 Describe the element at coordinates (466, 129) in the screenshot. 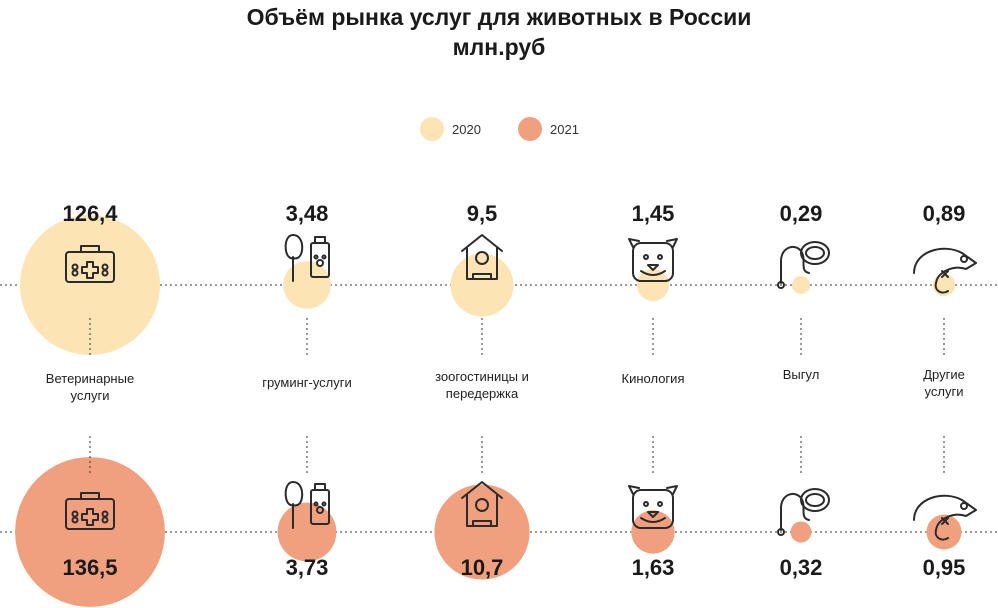

I see `legend-label-2020: 2020` at that location.